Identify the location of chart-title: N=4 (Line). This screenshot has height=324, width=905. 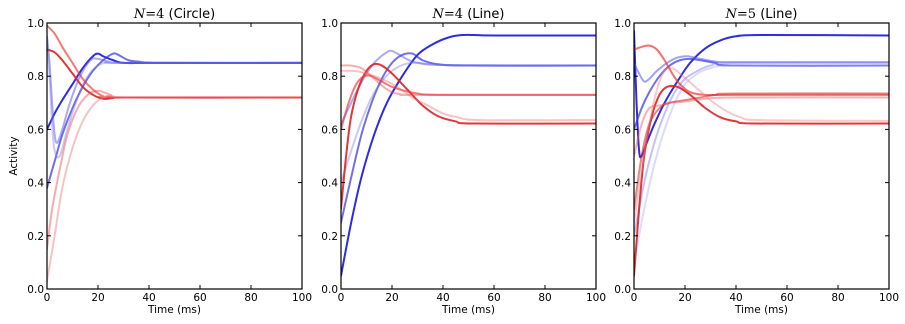
(468, 14).